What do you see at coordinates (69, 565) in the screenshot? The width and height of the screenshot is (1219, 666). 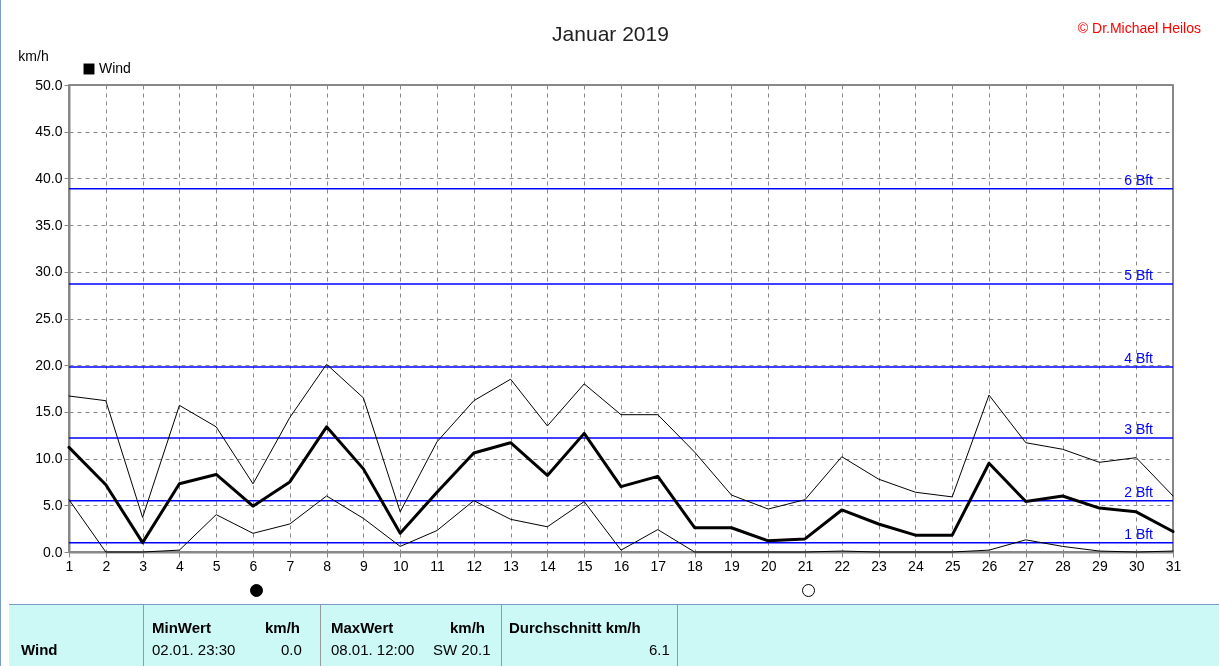 I see `x-tick-label: 1` at bounding box center [69, 565].